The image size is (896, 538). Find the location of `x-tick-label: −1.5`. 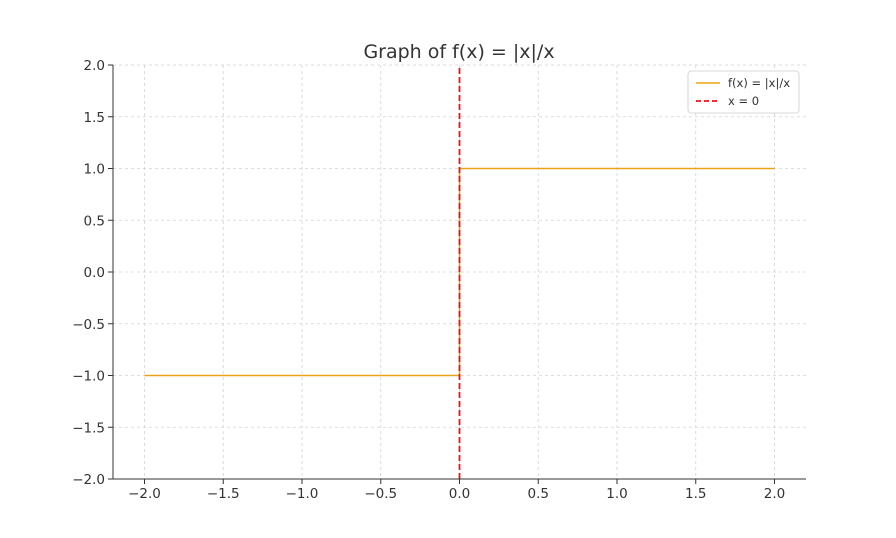

x-tick-label: −1.5 is located at coordinates (223, 494).